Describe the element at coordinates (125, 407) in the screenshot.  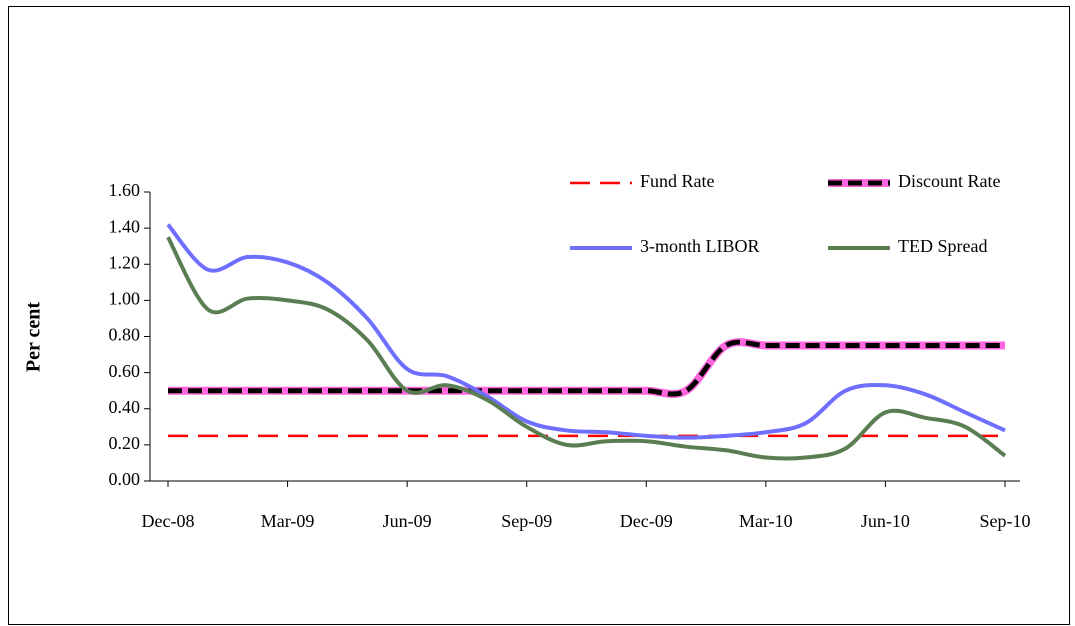
I see `y-tick-label: 0.40` at that location.